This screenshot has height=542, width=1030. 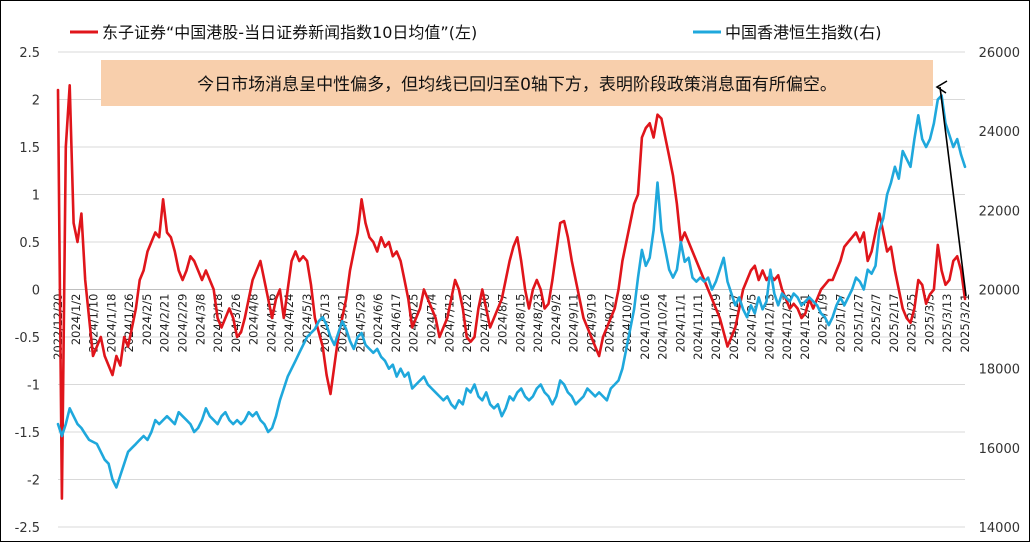 What do you see at coordinates (36, 291) in the screenshot?
I see `left-tick-label: 0` at bounding box center [36, 291].